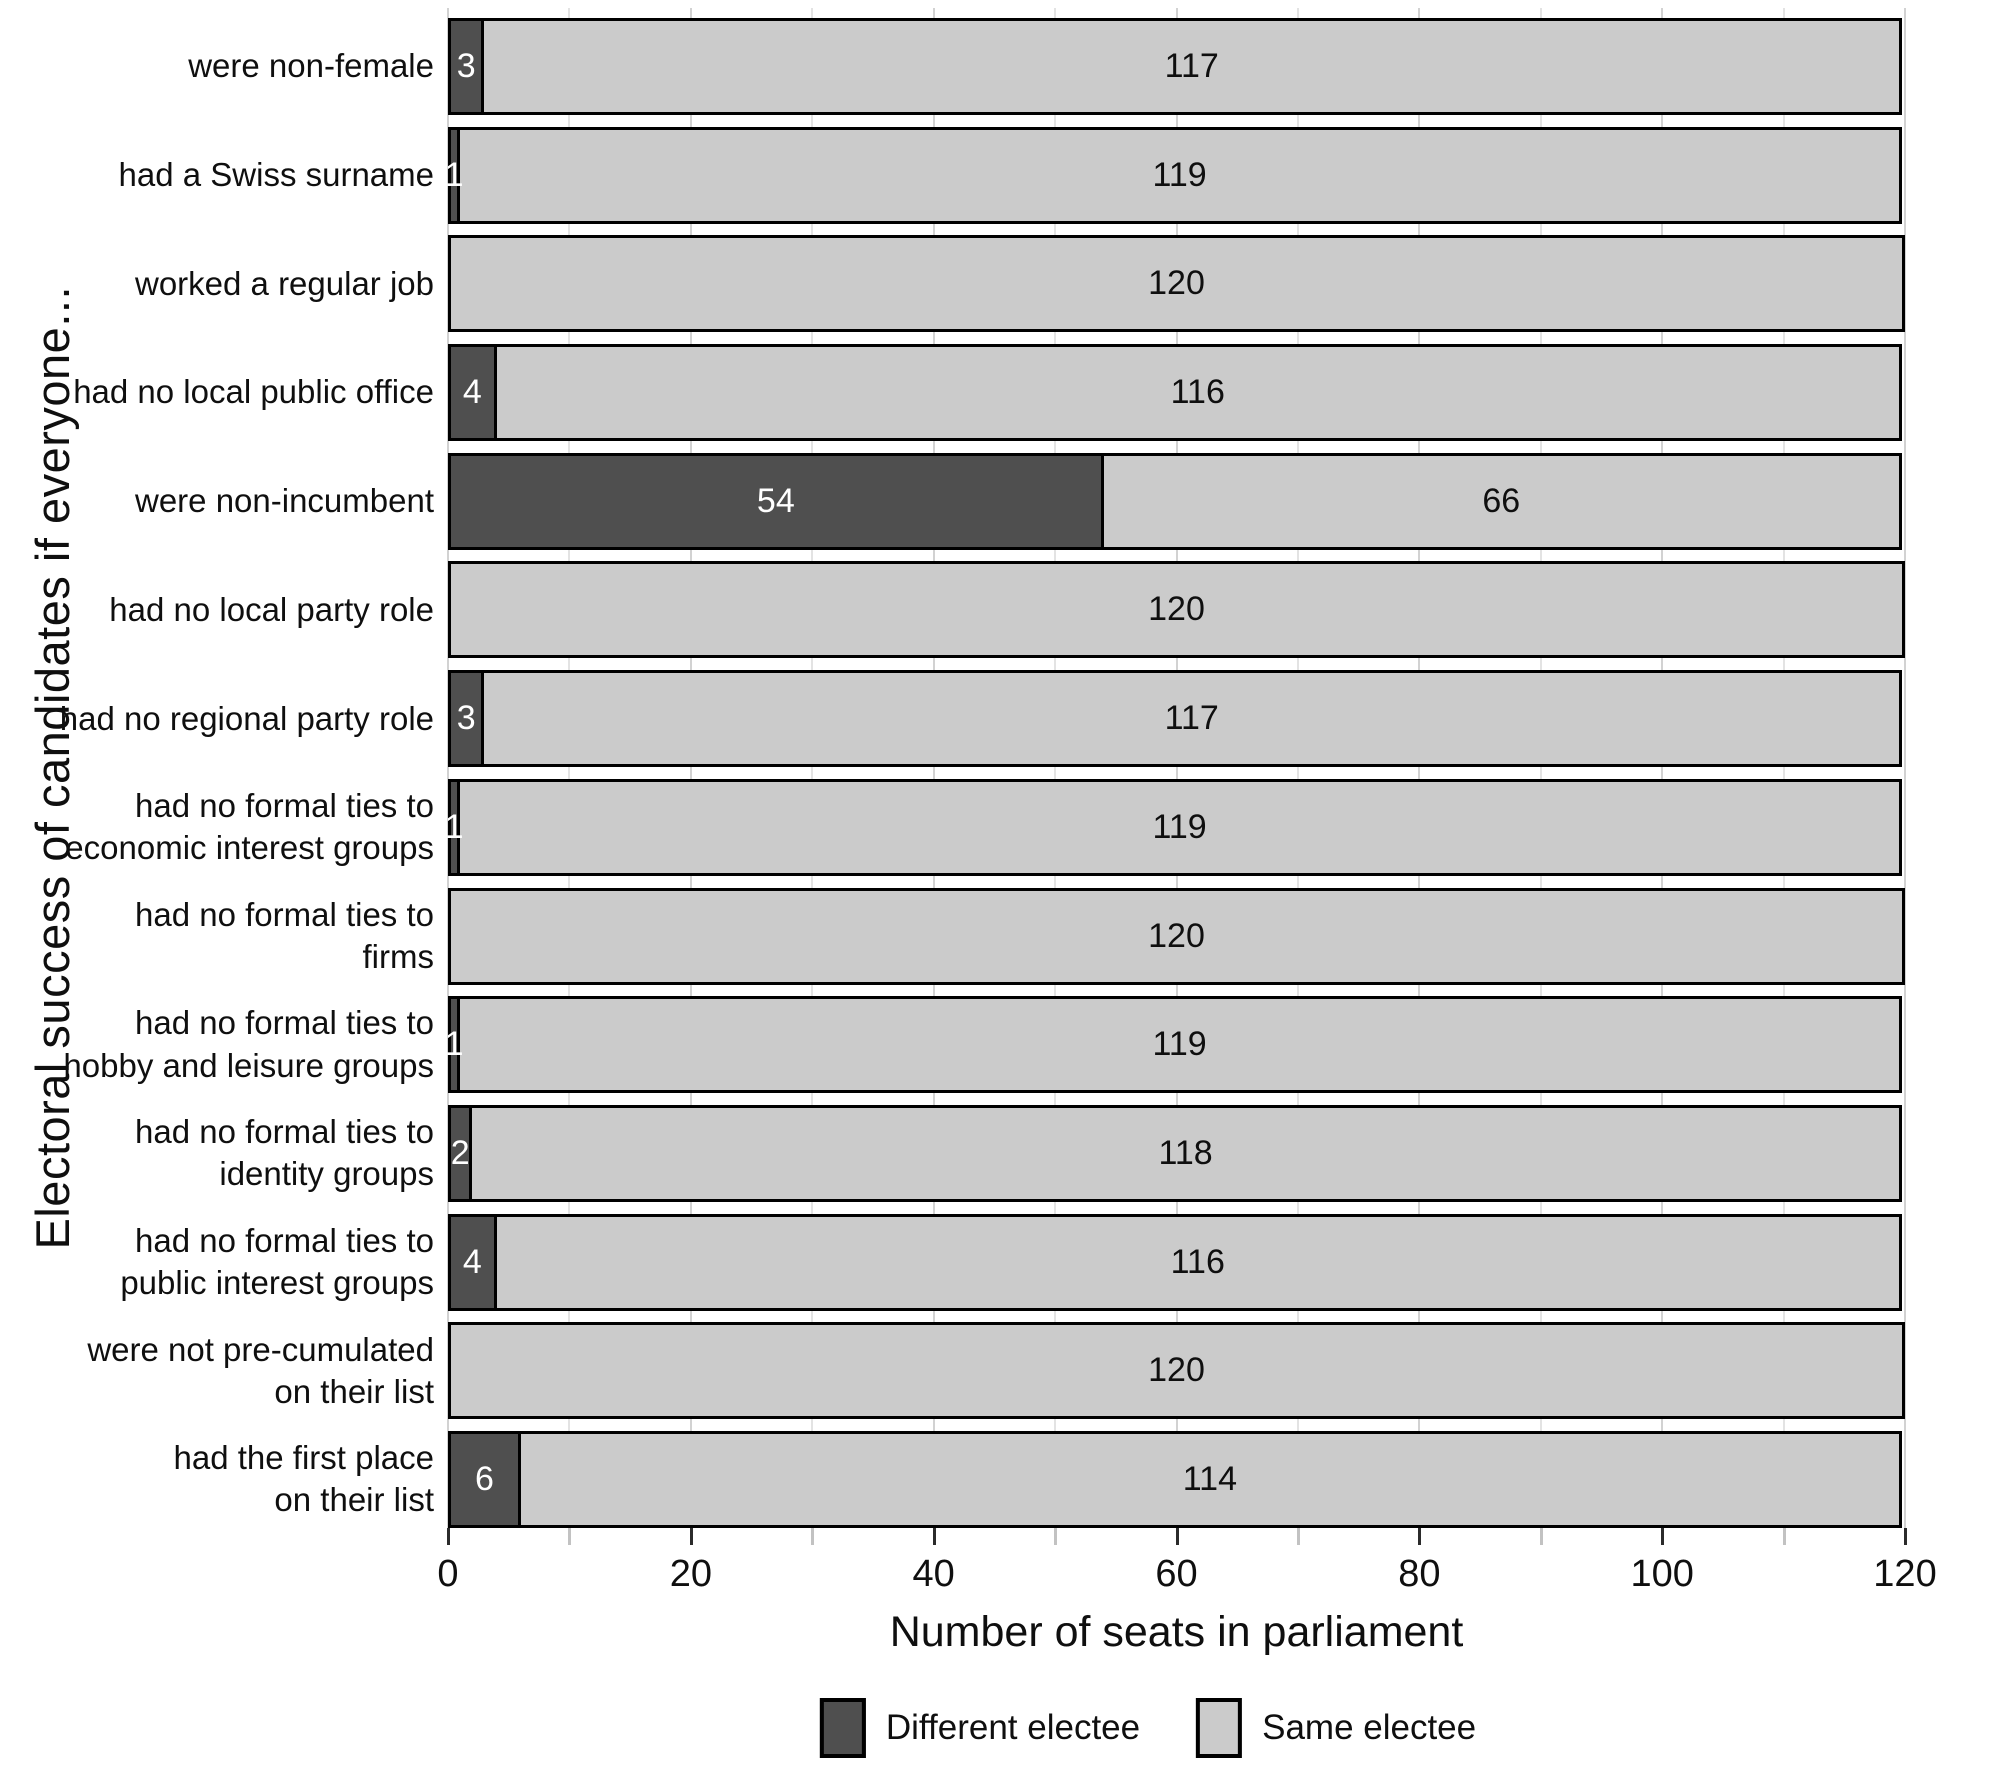  I want to click on bar-segment-different-electee: 2, so click(460, 1153).